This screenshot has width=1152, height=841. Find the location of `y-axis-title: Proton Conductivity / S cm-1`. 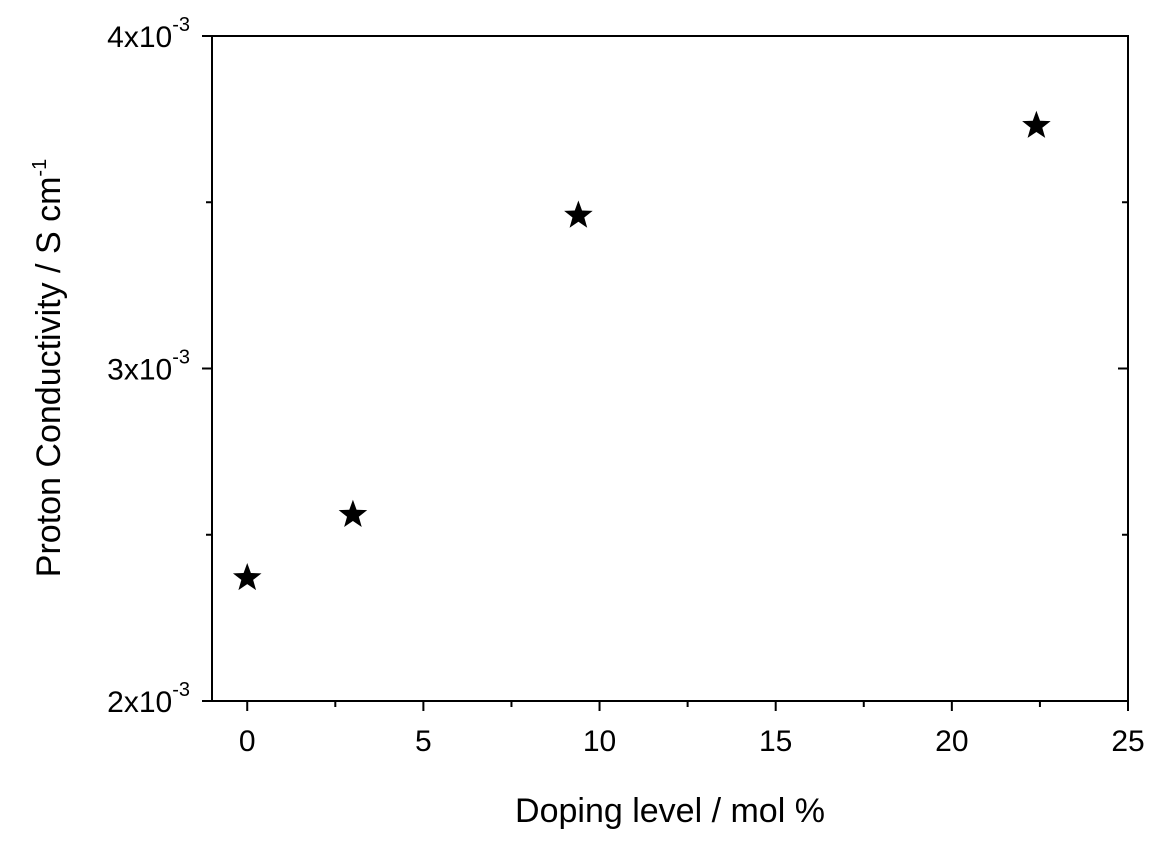

y-axis-title: Proton Conductivity / S cm-1 is located at coordinates (48, 368).